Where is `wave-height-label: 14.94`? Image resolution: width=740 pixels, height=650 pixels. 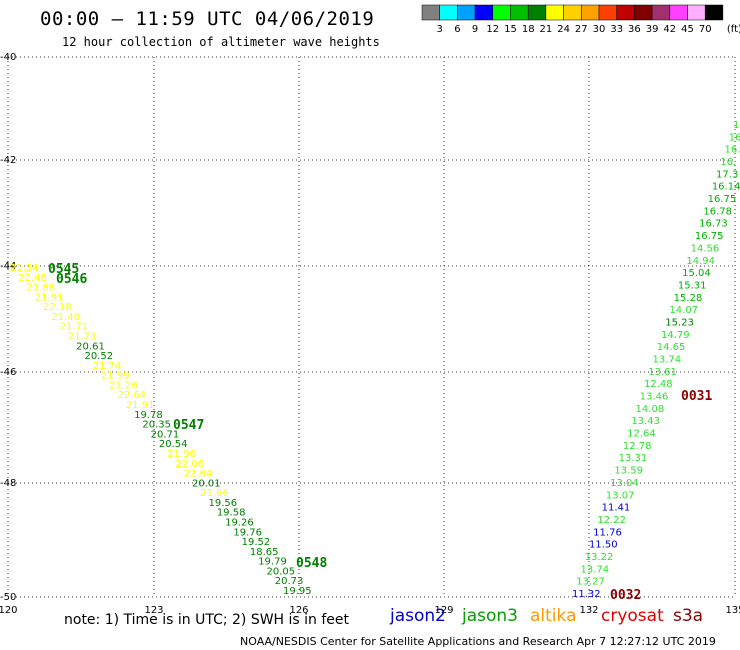
wave-height-label: 14.94 is located at coordinates (700, 261).